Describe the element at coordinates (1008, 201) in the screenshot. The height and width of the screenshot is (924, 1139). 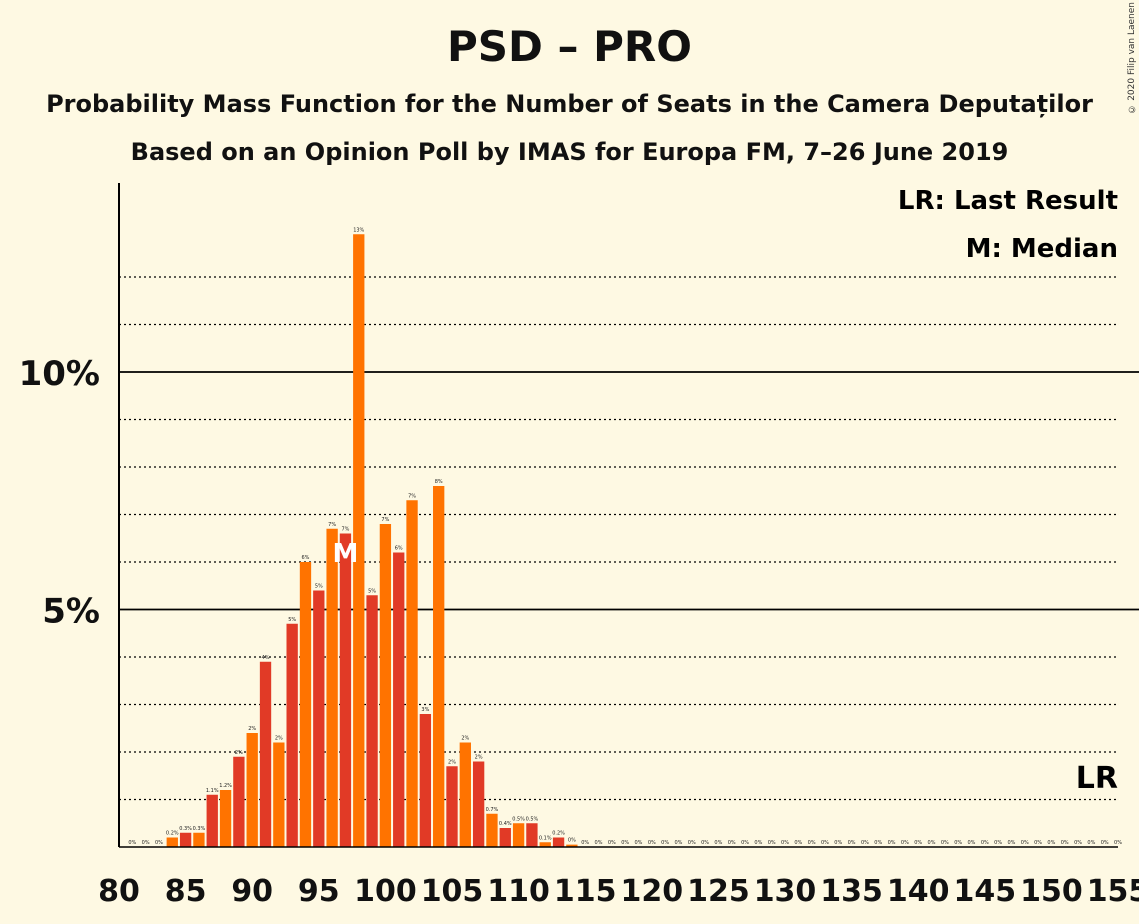
I see `legend-last-result: LR: Last Result` at that location.